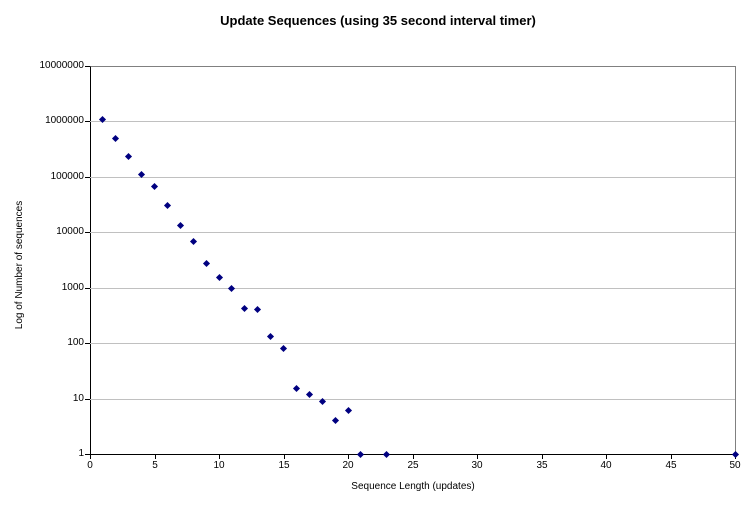  What do you see at coordinates (70, 231) in the screenshot?
I see `y-tick-label: 10000` at bounding box center [70, 231].